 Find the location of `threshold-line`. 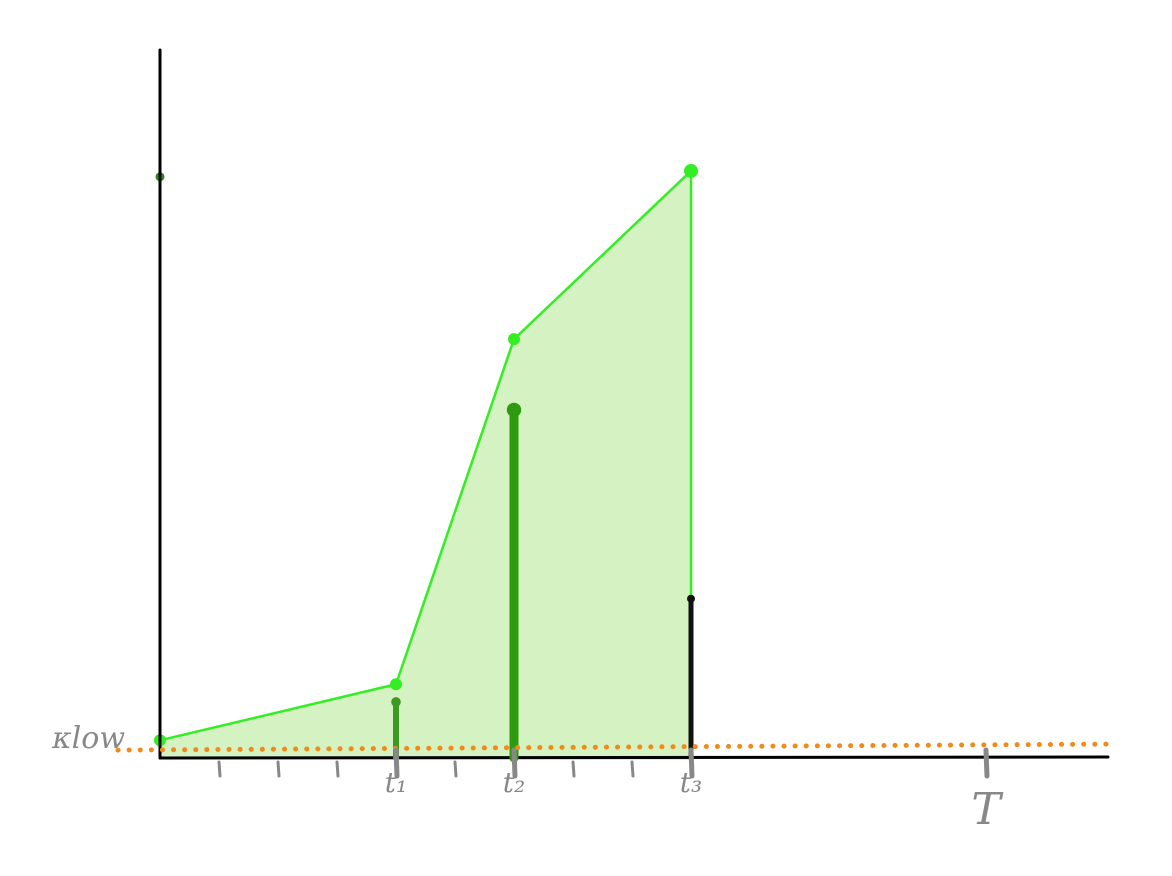

threshold-line is located at coordinates (614, 747).